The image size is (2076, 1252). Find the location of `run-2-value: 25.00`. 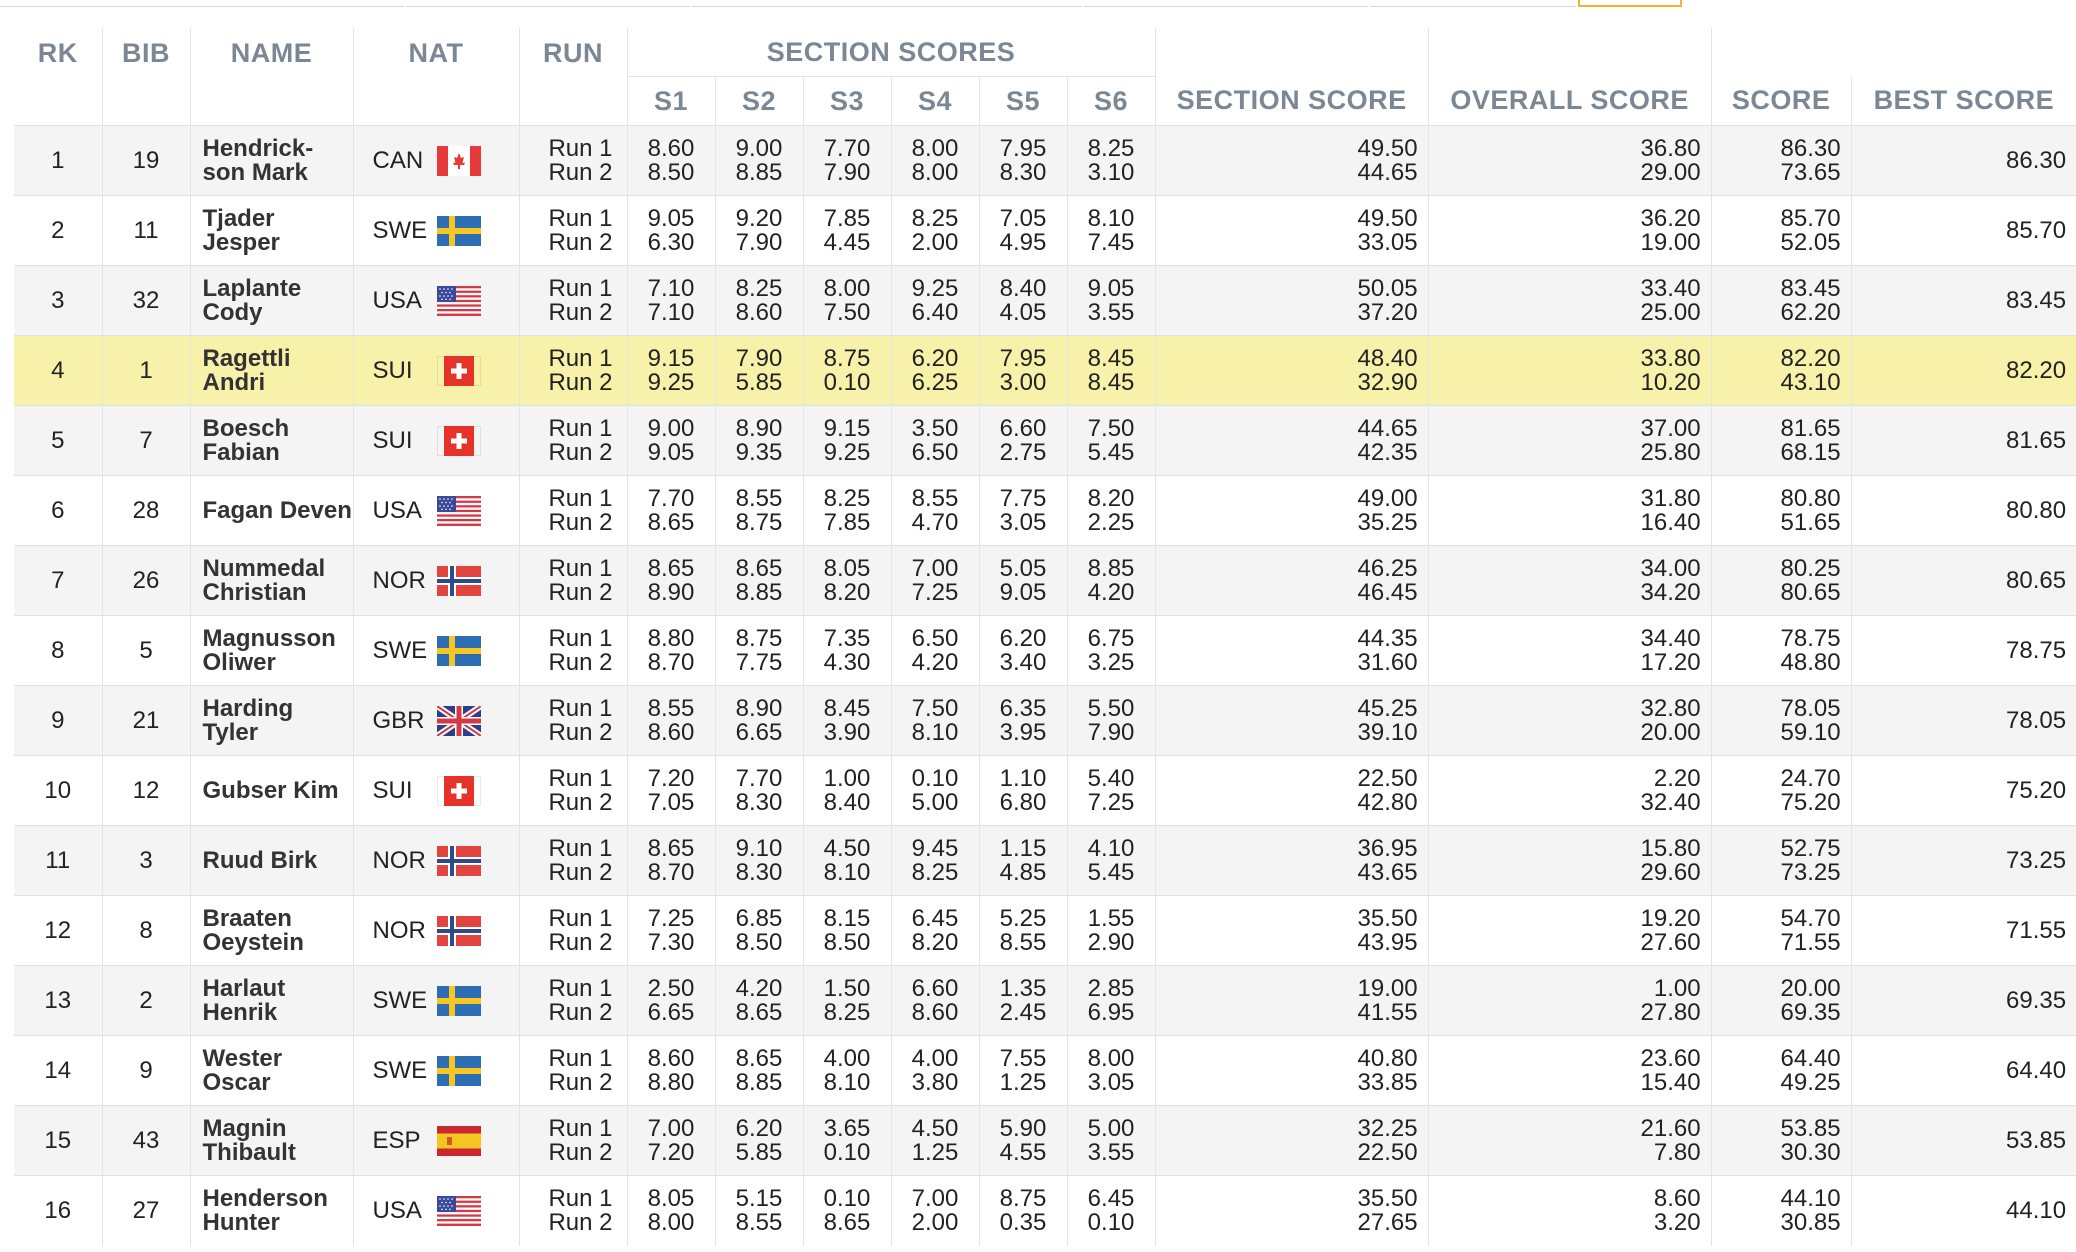

run-2-value: 25.00 is located at coordinates (1670, 312).